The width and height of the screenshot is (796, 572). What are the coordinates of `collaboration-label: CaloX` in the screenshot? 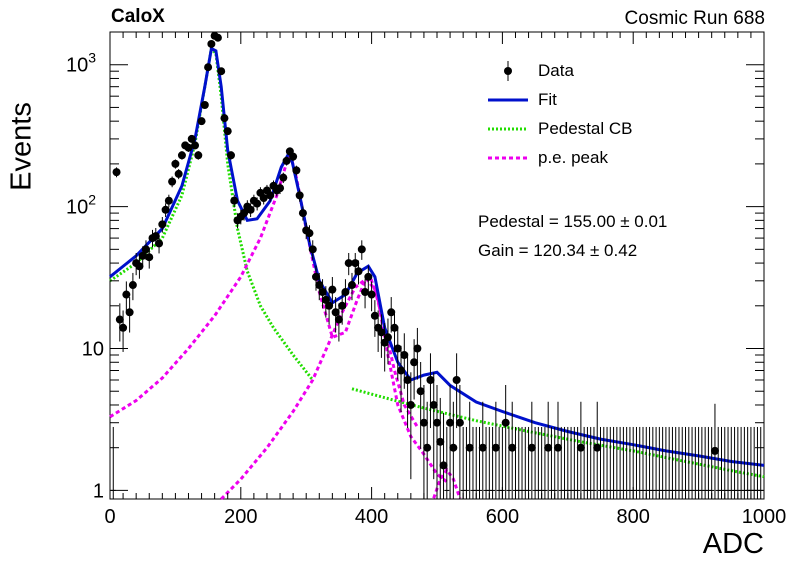 It's located at (138, 16).